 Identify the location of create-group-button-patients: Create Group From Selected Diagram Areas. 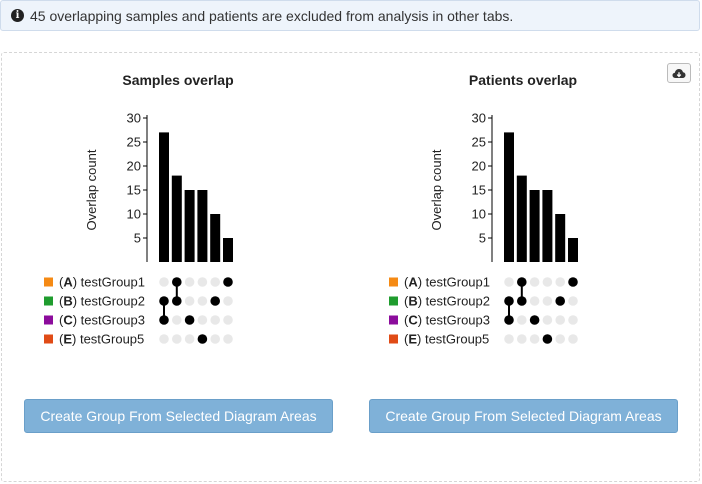
(523, 416).